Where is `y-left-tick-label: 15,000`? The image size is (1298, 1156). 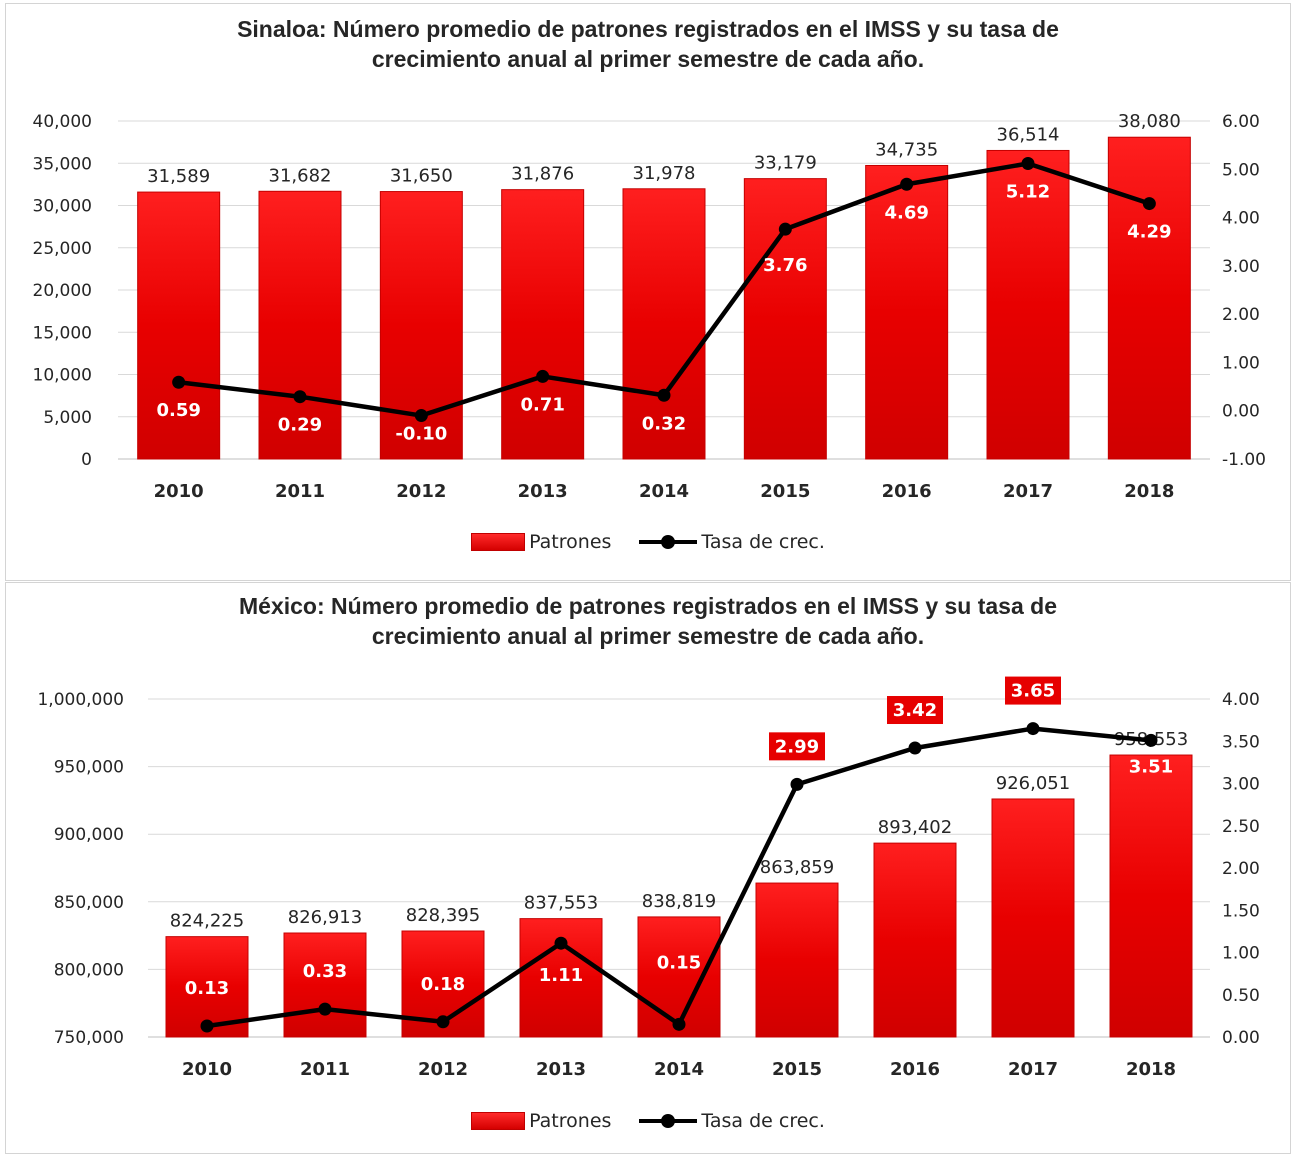
y-left-tick-label: 15,000 is located at coordinates (62, 333).